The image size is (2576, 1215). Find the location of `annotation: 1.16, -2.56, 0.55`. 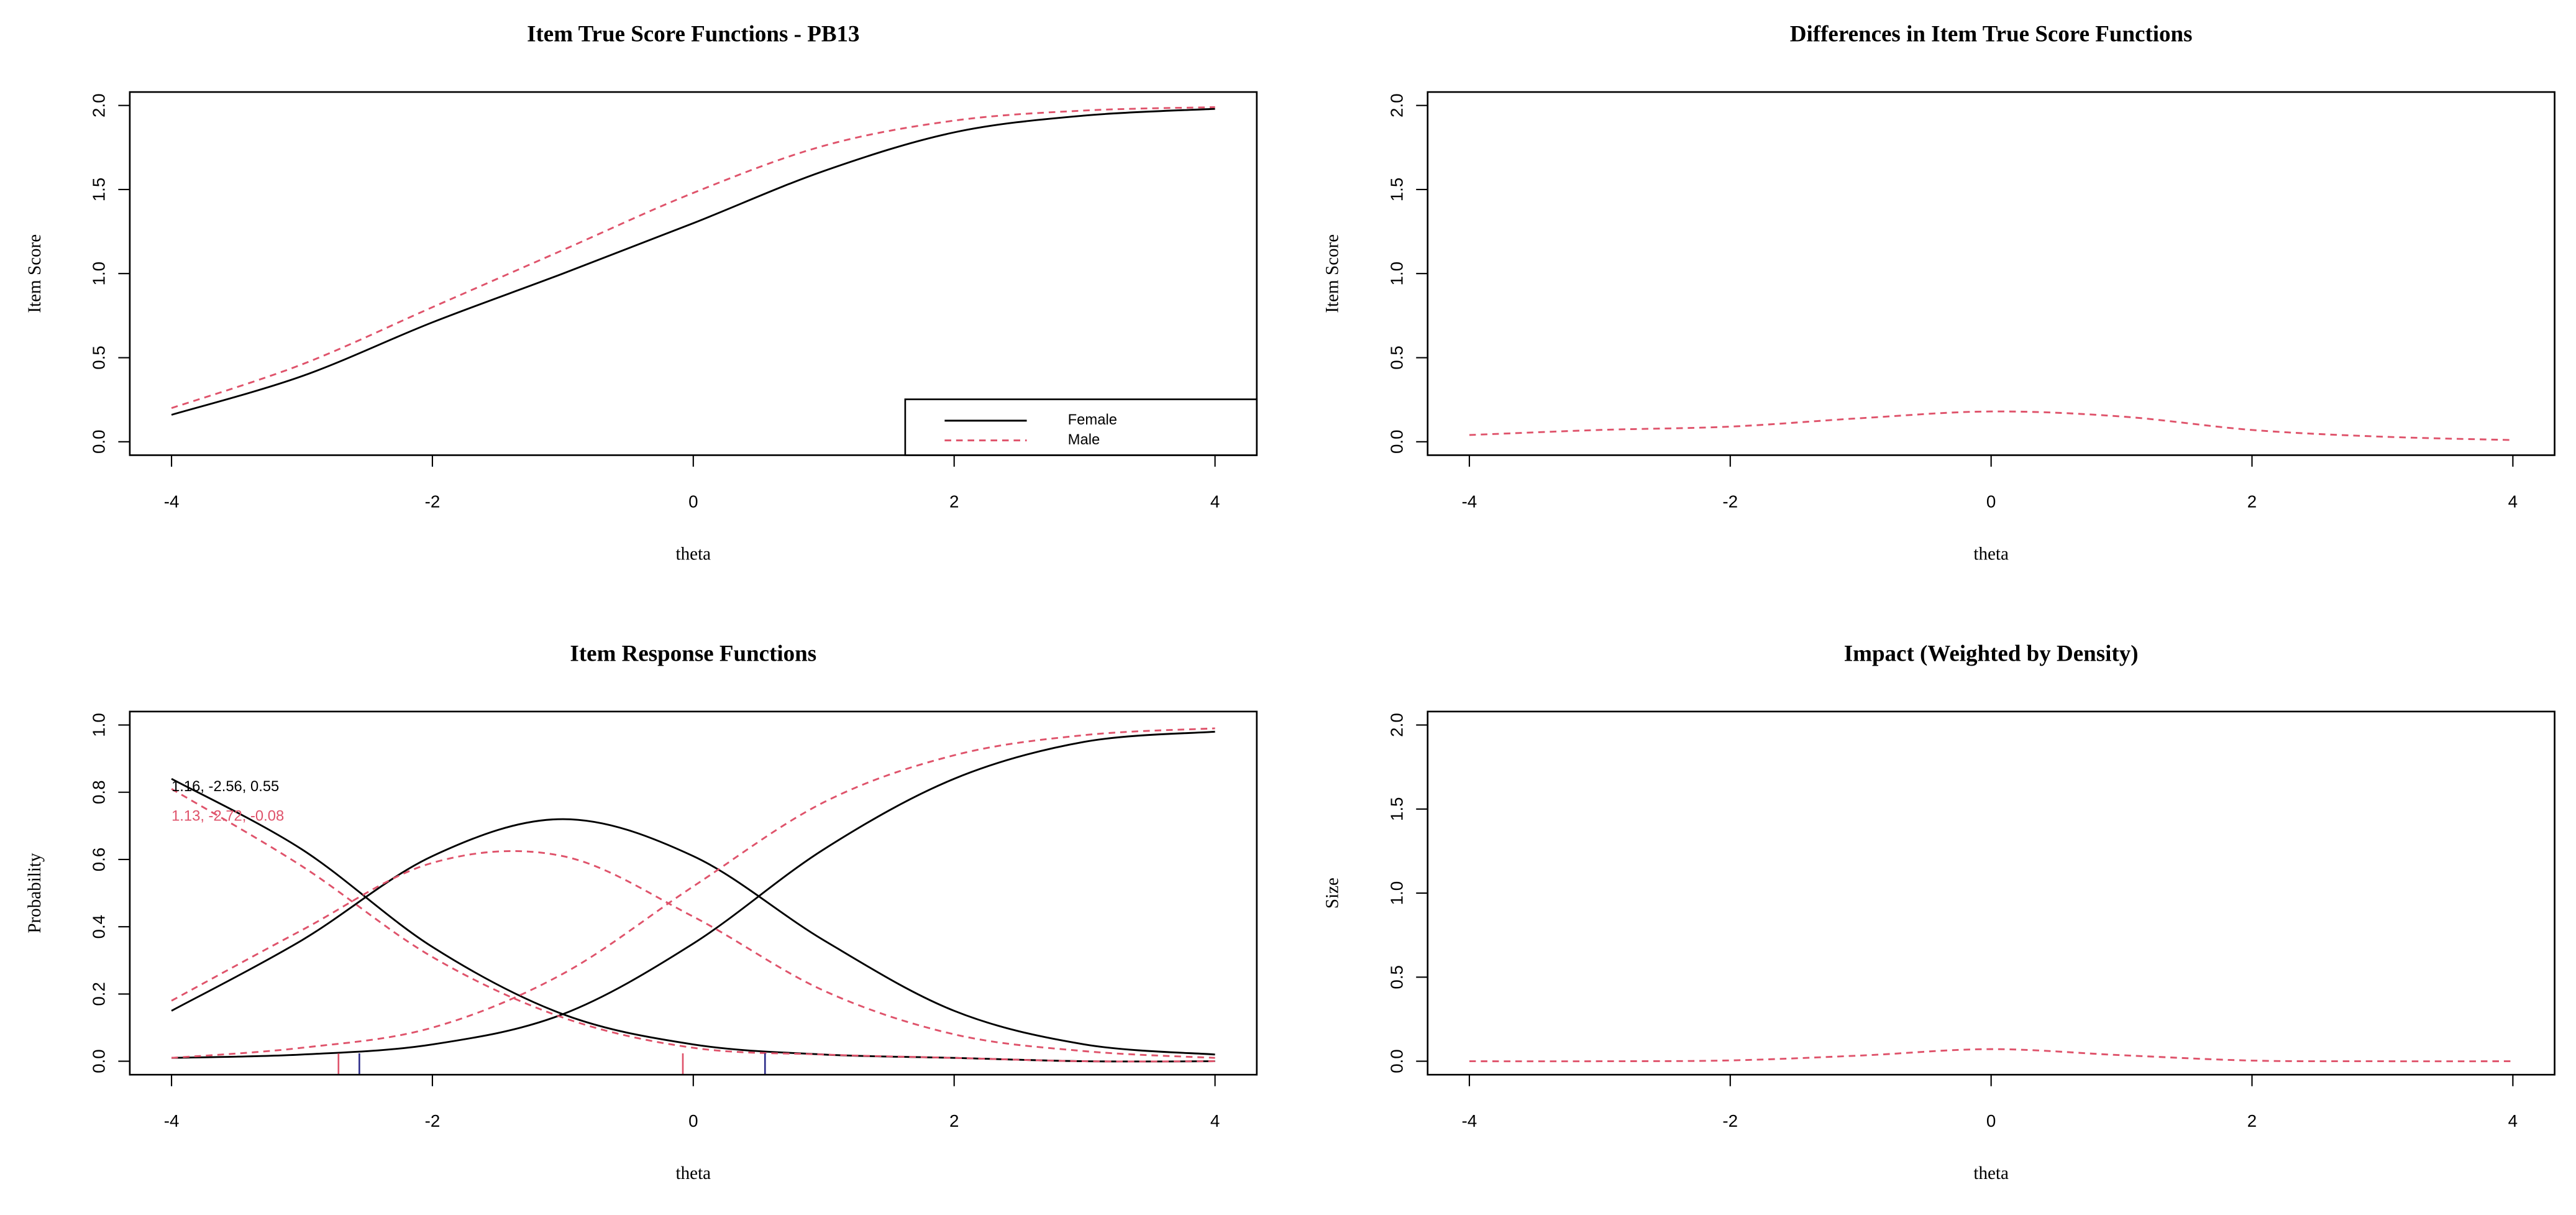

annotation: 1.16, -2.56, 0.55 is located at coordinates (225, 786).